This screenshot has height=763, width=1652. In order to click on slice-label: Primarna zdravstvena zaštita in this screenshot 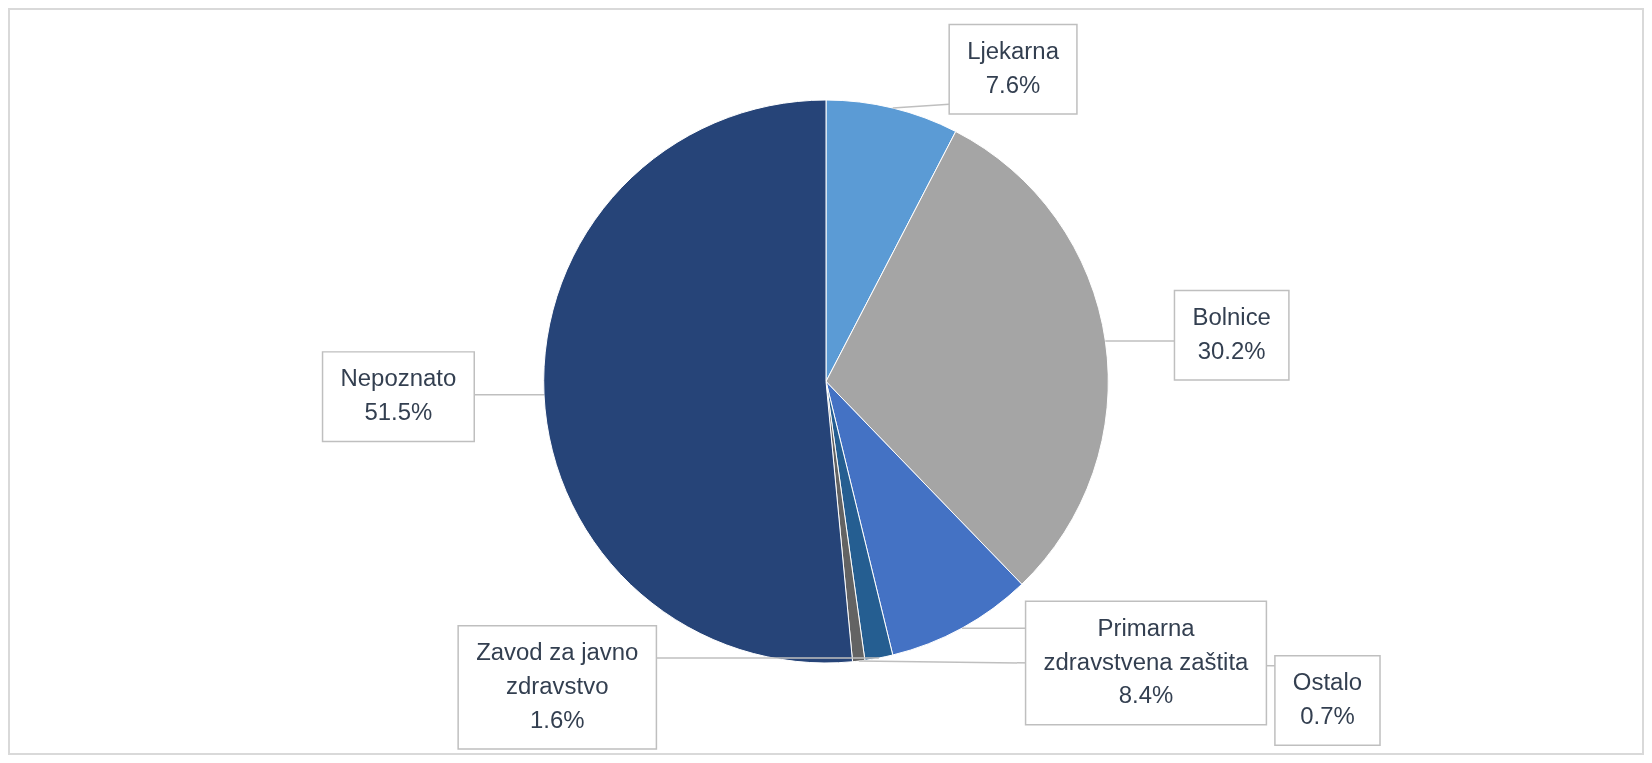, I will do `click(1146, 644)`.